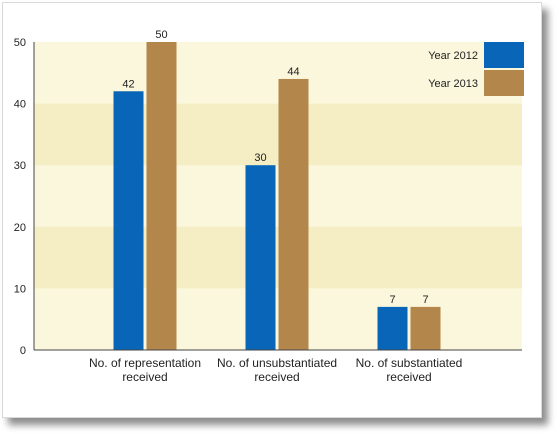 The image size is (560, 434). I want to click on legend: Year 2012 Year 2013, so click(476, 69).